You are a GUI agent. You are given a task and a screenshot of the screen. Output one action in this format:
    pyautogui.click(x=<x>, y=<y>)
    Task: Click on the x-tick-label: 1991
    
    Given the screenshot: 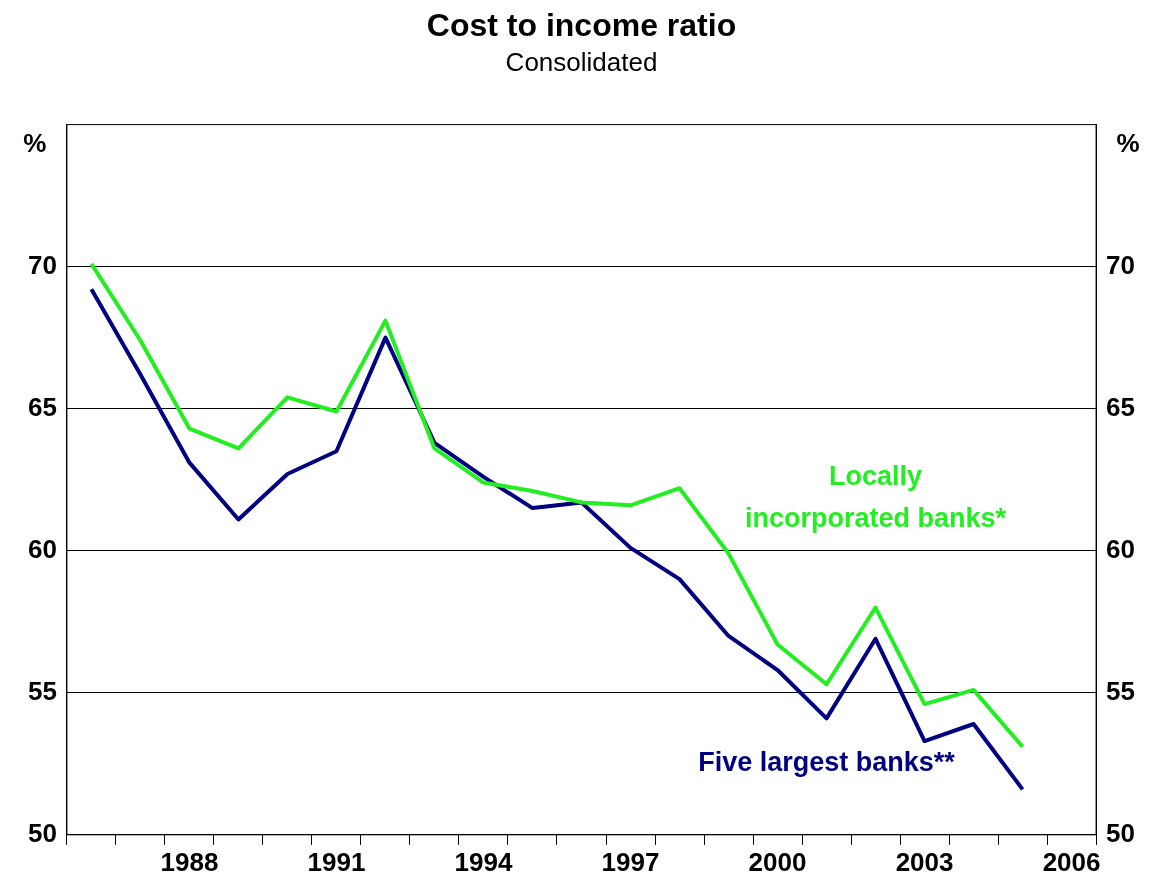 What is the action you would take?
    pyautogui.click(x=336, y=861)
    